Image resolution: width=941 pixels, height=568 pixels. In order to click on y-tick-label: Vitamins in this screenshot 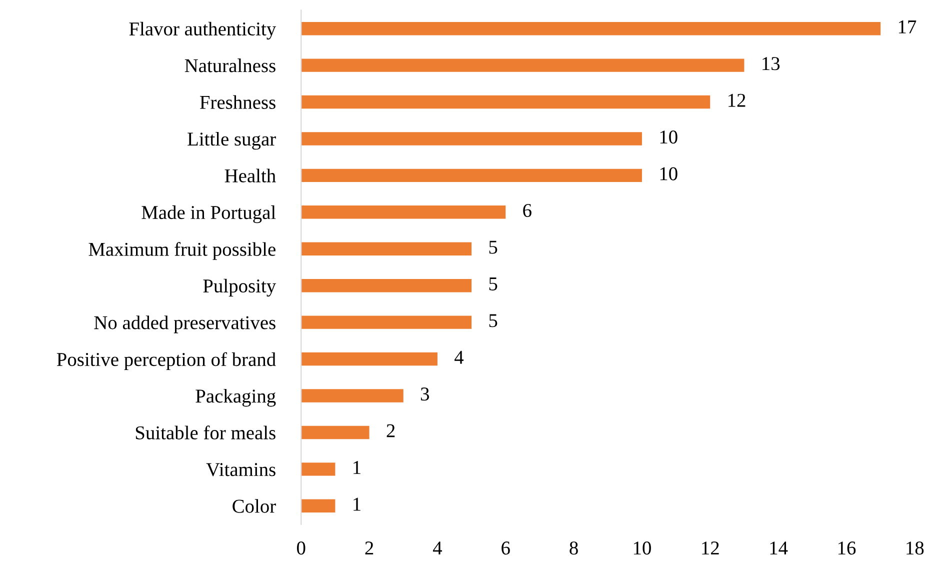, I will do `click(241, 469)`.